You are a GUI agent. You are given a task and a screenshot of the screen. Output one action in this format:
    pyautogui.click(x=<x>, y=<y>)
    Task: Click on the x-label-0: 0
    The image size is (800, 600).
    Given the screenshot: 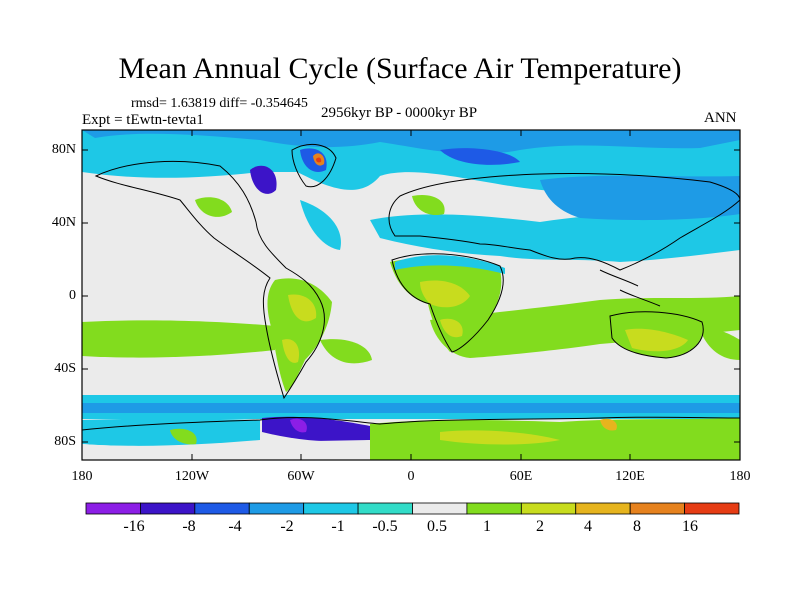 What is the action you would take?
    pyautogui.click(x=411, y=476)
    